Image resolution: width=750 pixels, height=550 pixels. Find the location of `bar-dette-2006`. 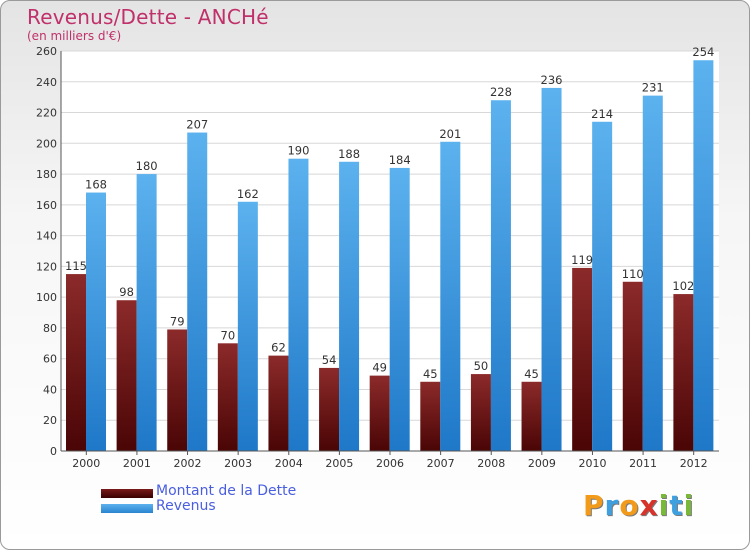

bar-dette-2006 is located at coordinates (379, 413).